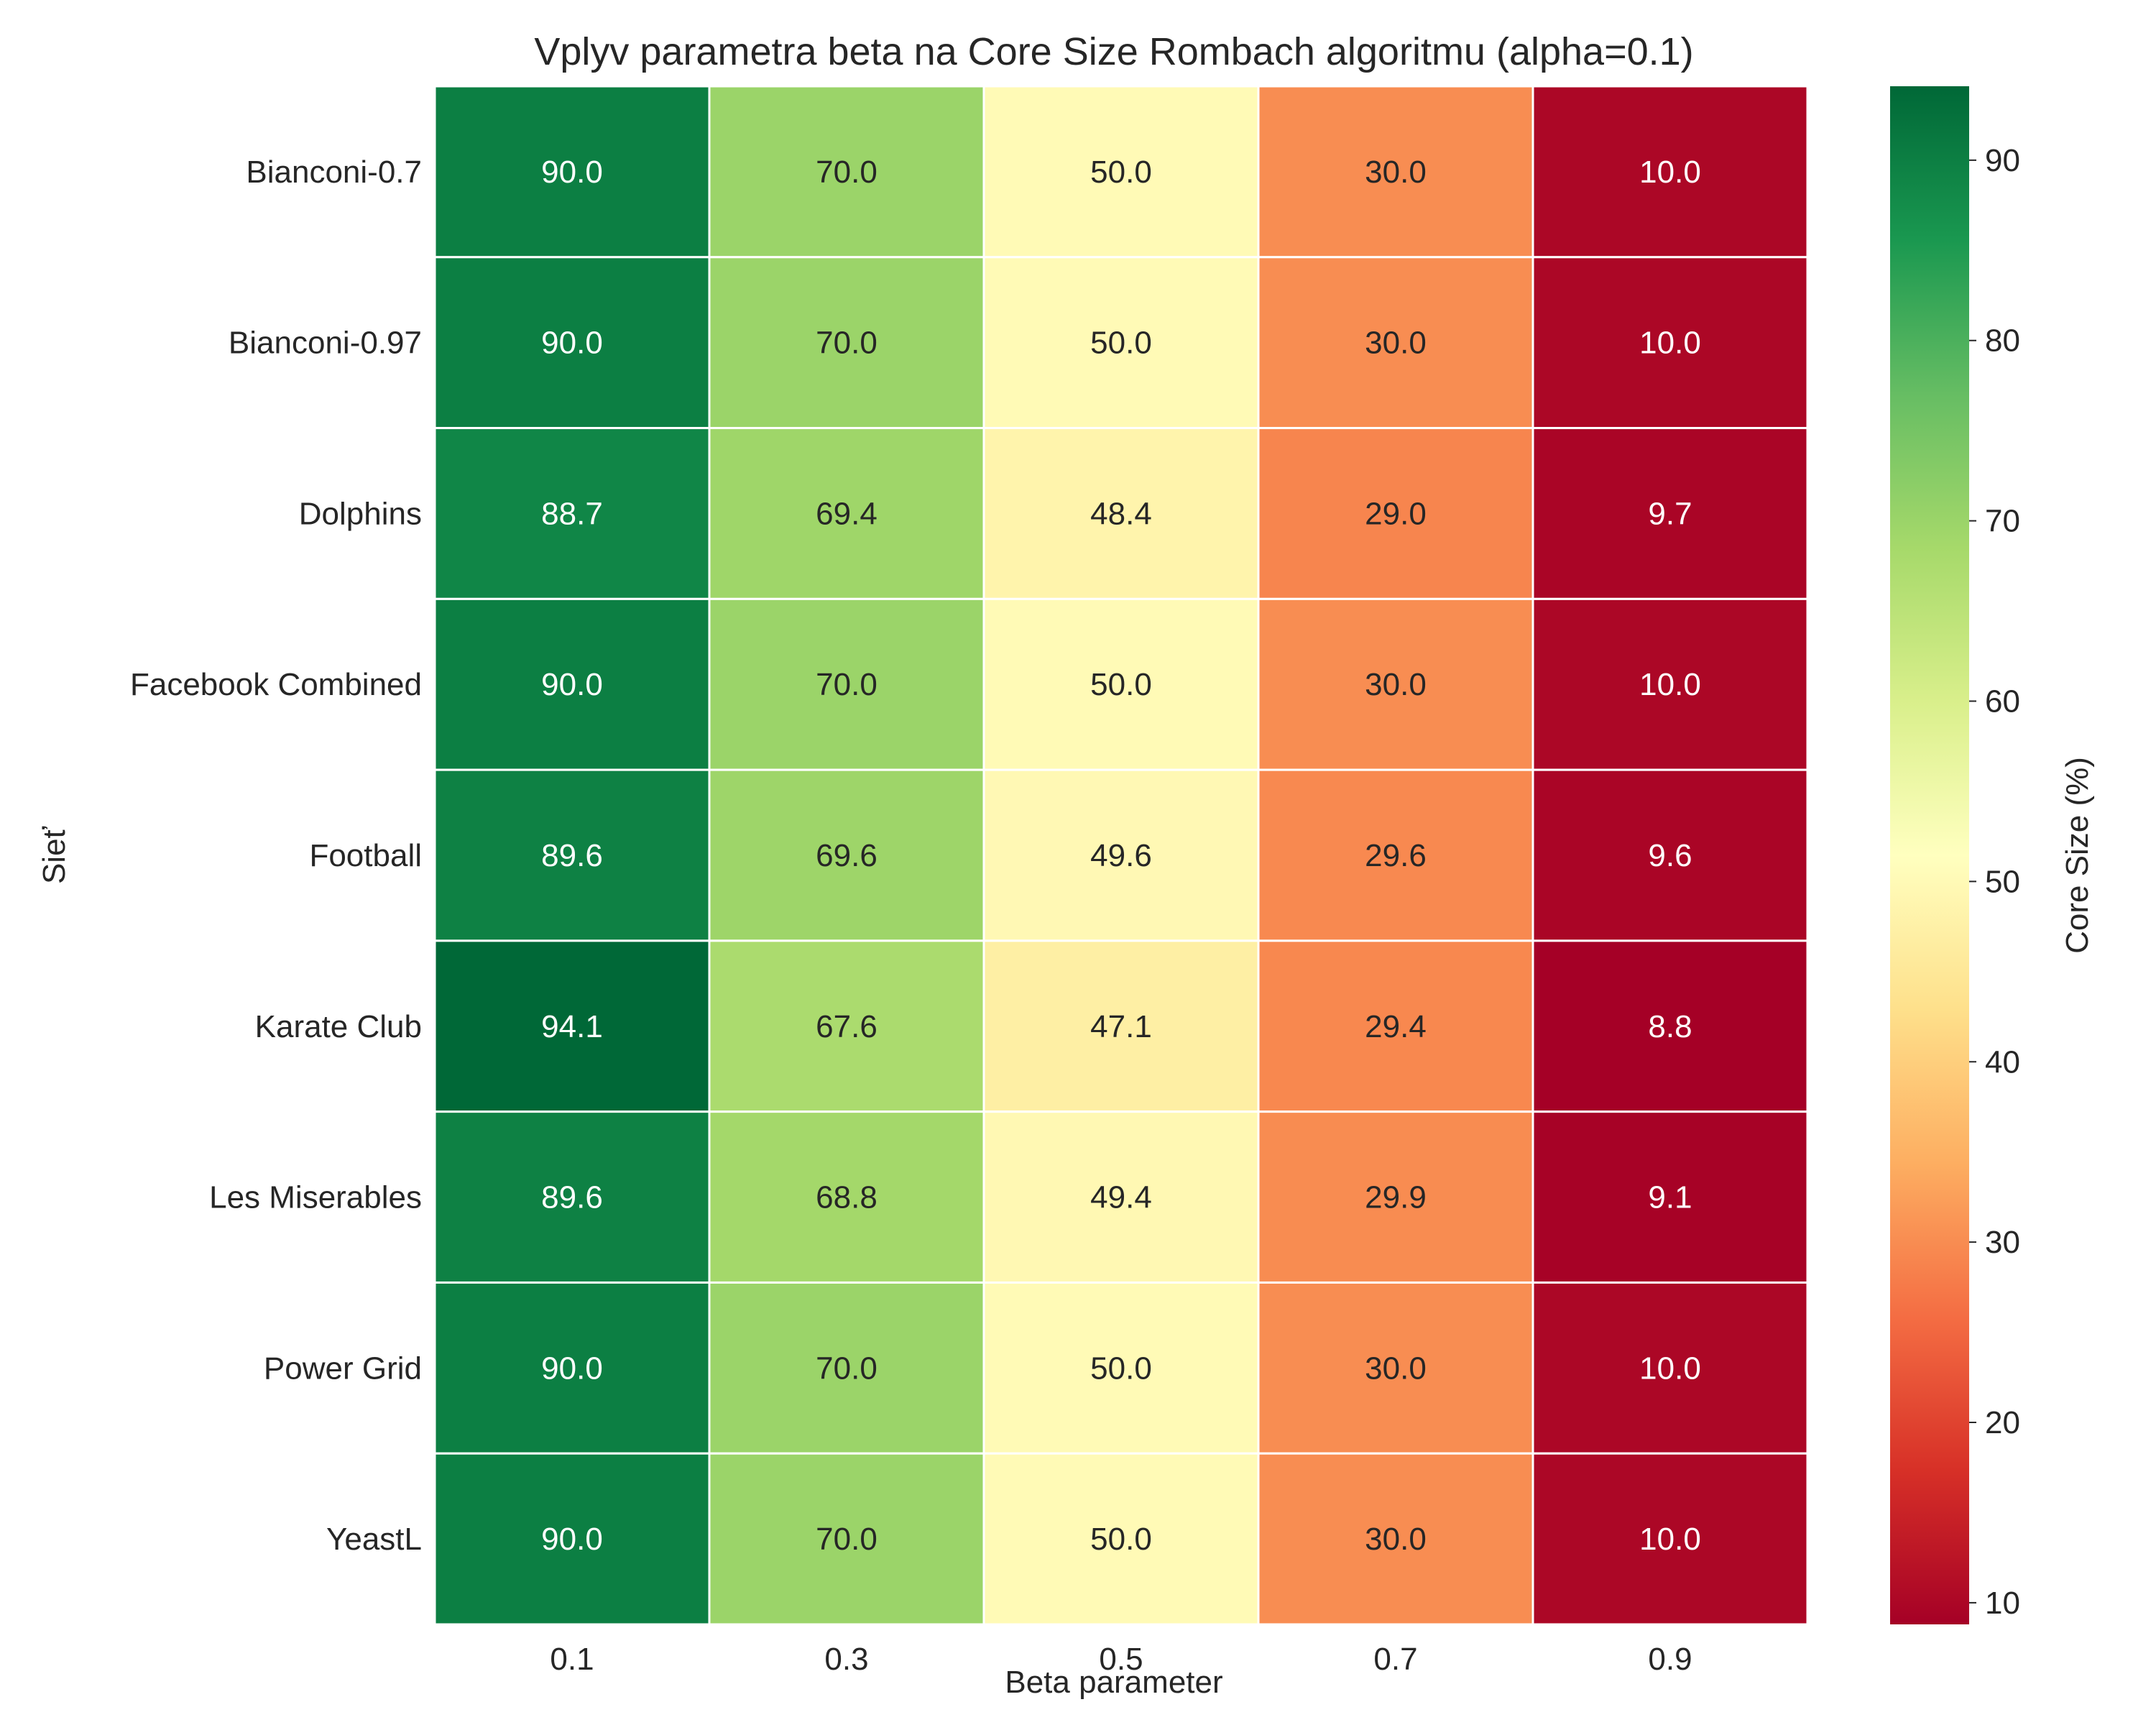 This screenshot has height=1725, width=2156. What do you see at coordinates (1396, 855) in the screenshot?
I see `heatmap-cell-label: 29.6` at bounding box center [1396, 855].